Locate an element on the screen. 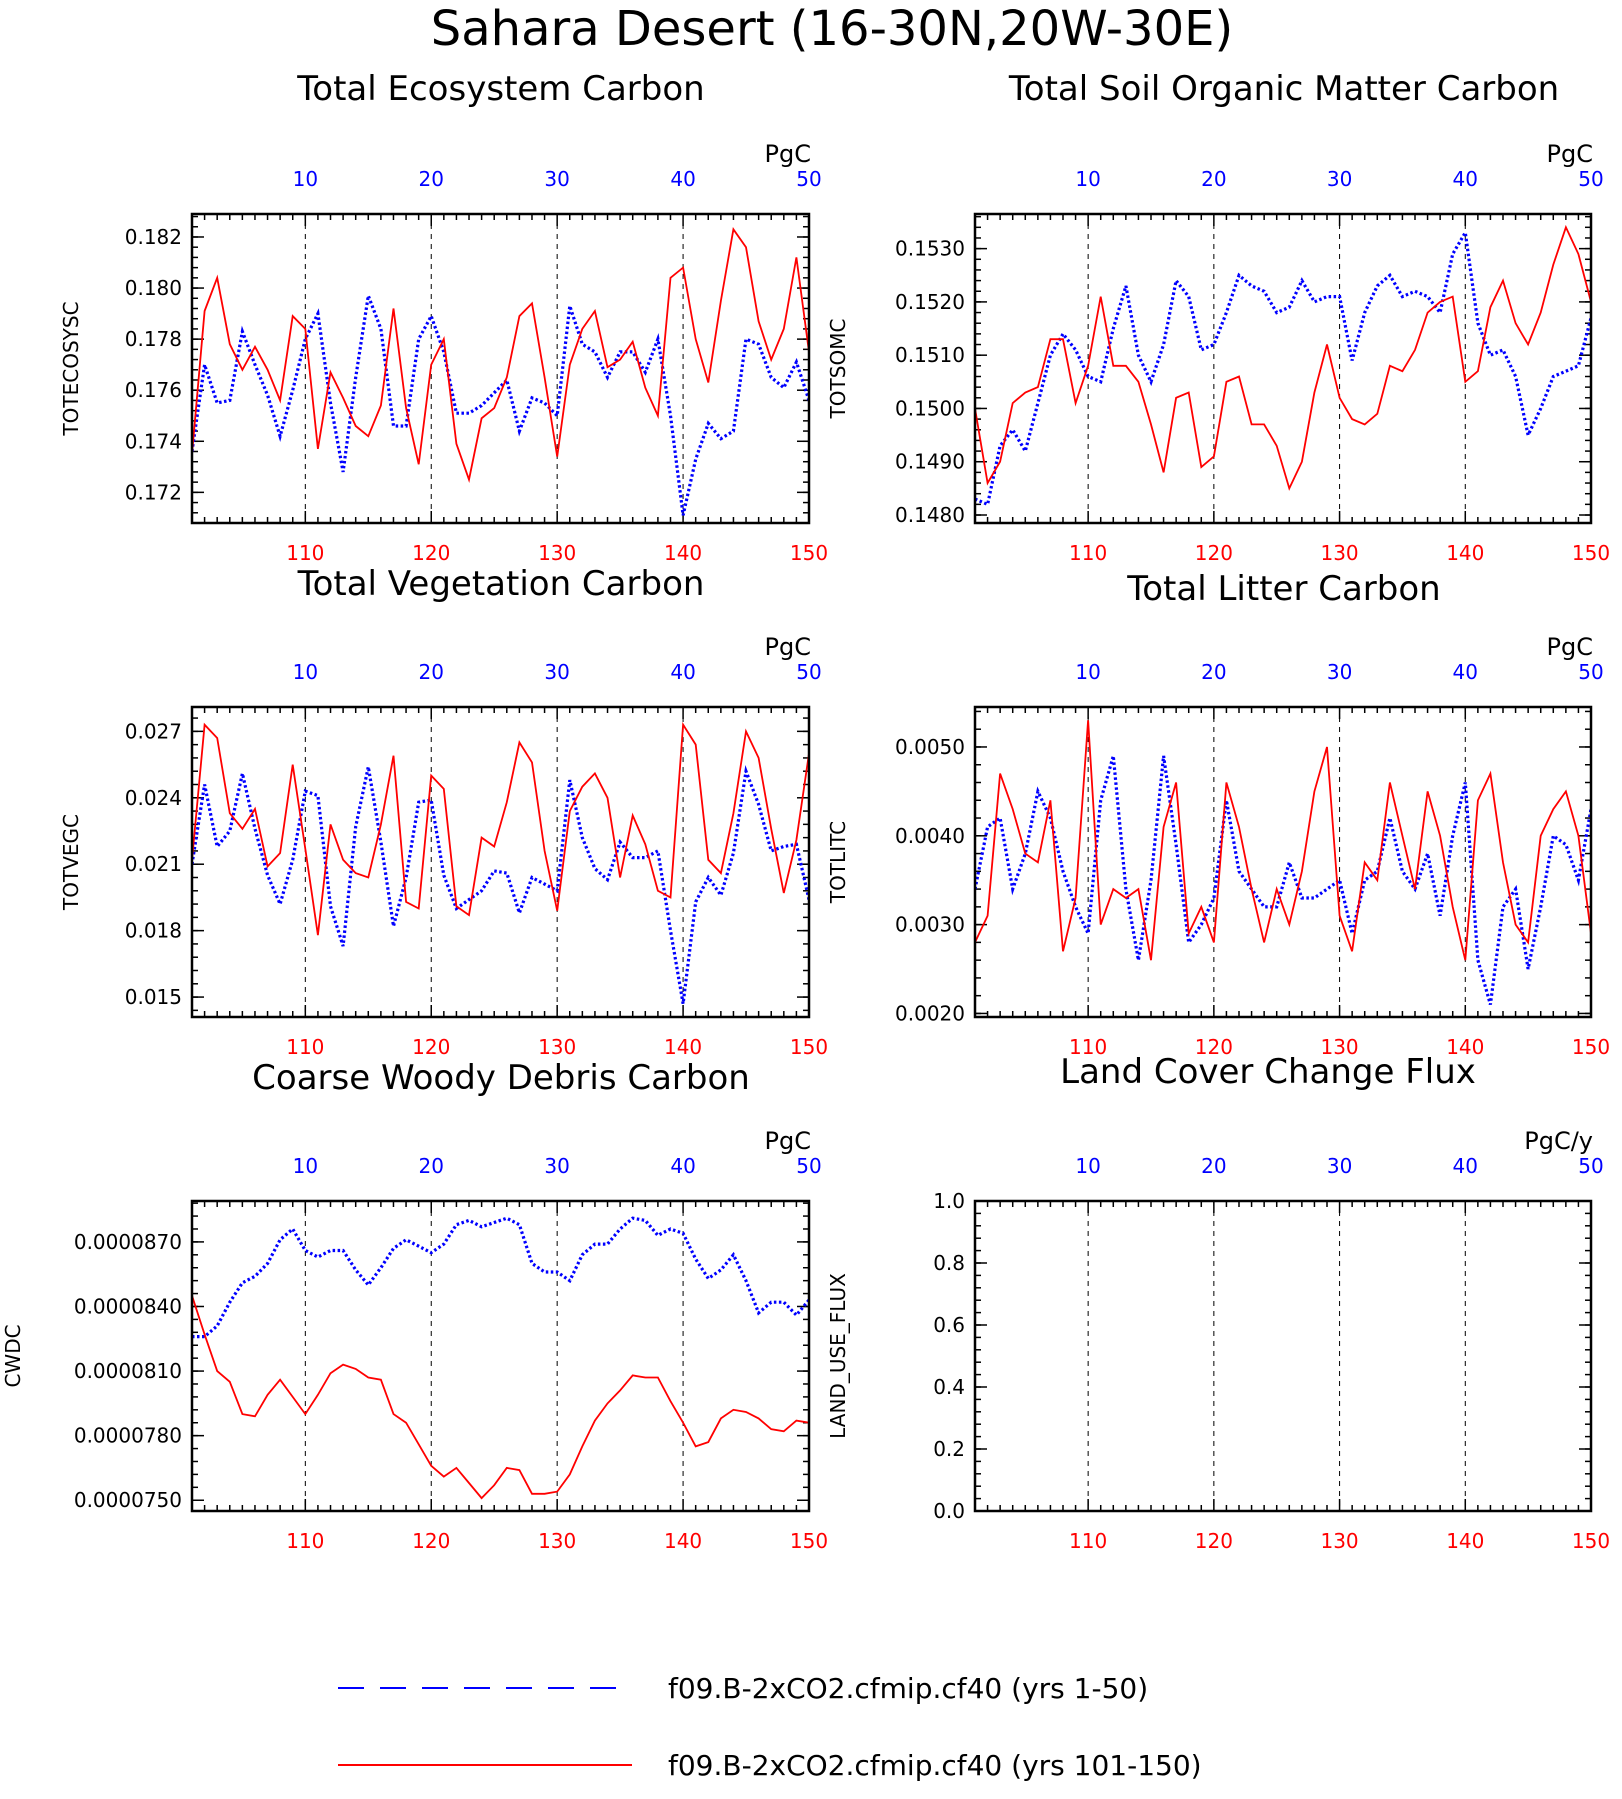  y-axis-label: TOTVEGC is located at coordinates (71, 862).